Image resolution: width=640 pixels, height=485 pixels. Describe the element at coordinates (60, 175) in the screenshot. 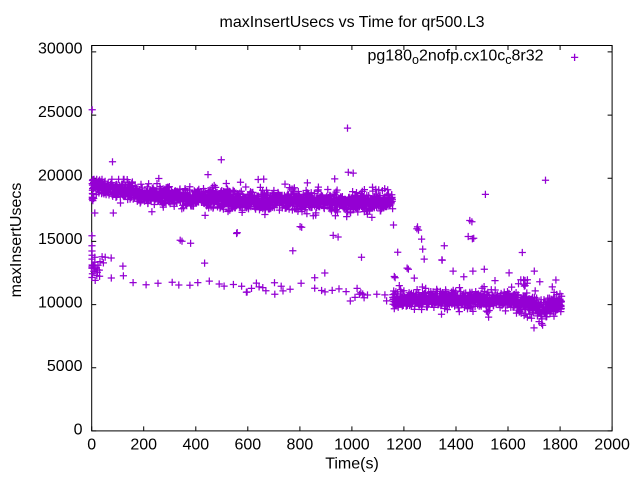

I see `svg-text: 20000` at that location.